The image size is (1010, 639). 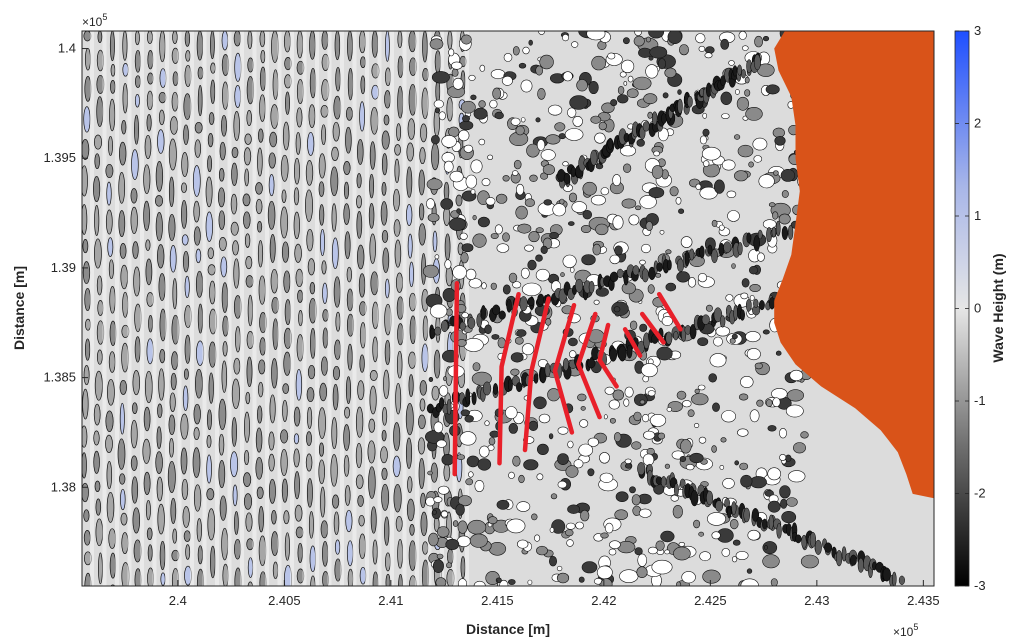 What do you see at coordinates (67, 48) in the screenshot?
I see `y-tick-label: 1.4` at bounding box center [67, 48].